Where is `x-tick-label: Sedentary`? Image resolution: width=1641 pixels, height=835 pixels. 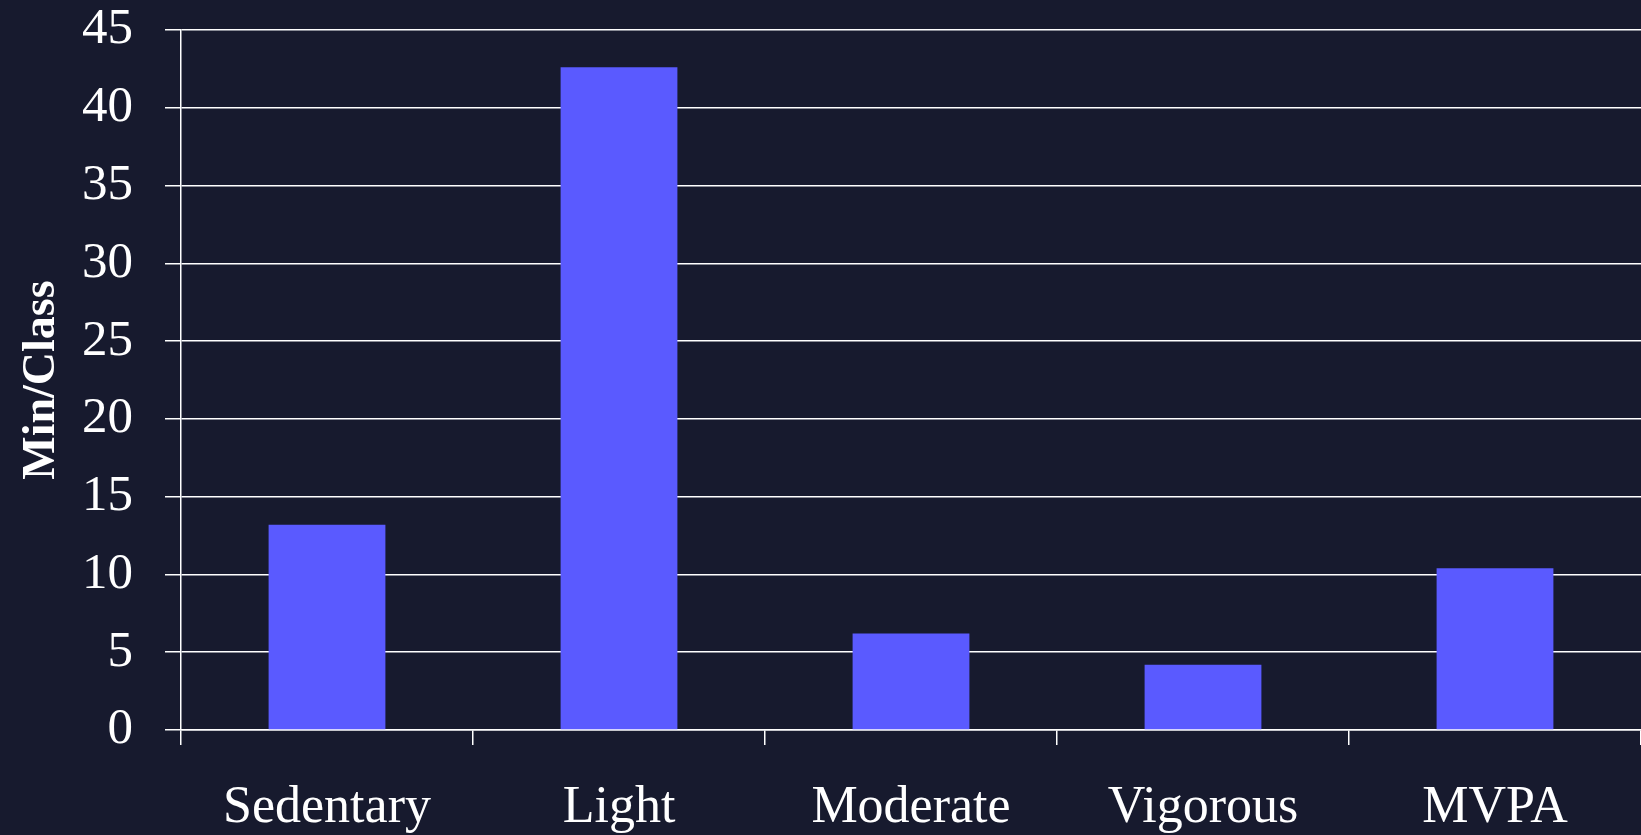 x-tick-label: Sedentary is located at coordinates (327, 804).